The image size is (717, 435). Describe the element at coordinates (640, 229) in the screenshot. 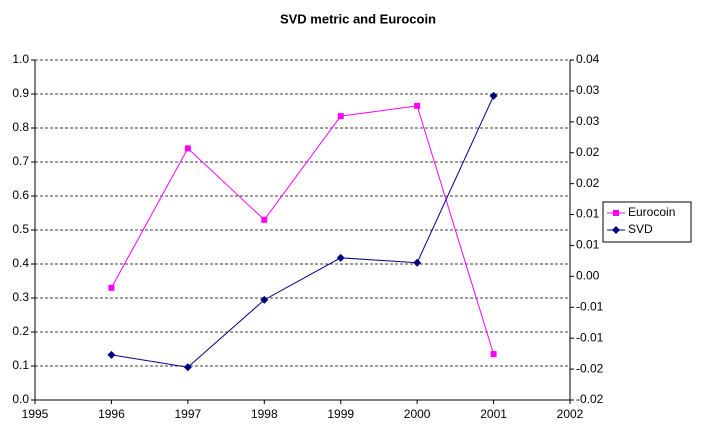

I see `legend-label: SVD` at that location.